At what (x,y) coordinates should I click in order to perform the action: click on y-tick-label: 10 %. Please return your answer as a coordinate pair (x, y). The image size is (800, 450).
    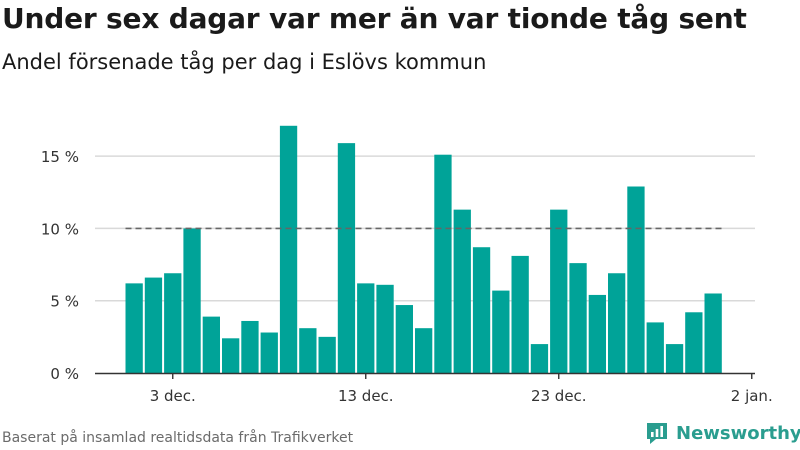
    Looking at the image, I should click on (60, 229).